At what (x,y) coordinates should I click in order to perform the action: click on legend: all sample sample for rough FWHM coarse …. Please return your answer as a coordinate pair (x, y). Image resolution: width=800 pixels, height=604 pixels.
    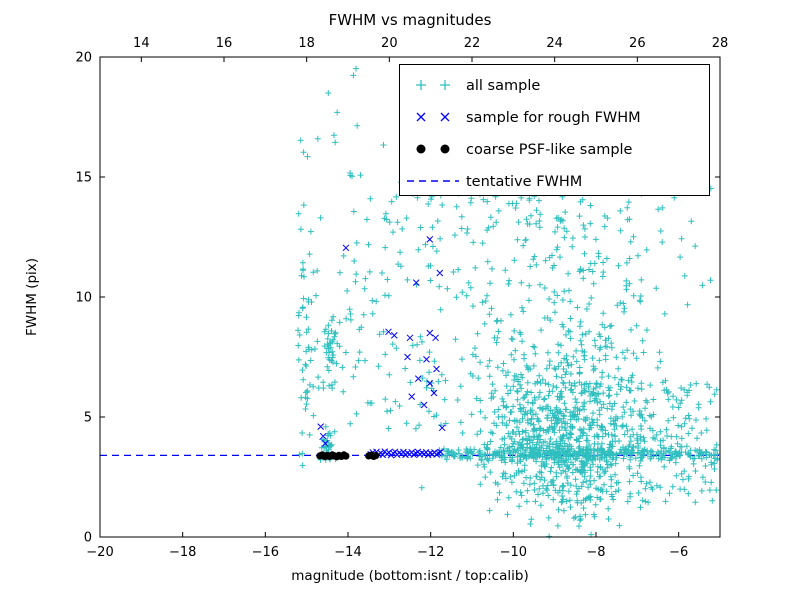
    Looking at the image, I should click on (554, 130).